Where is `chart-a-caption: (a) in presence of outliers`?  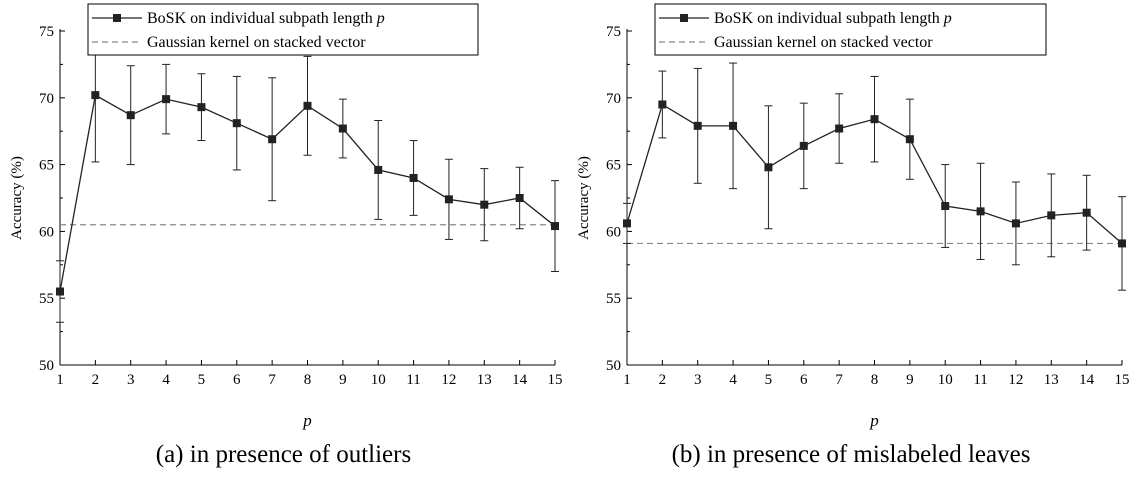
chart-a-caption: (a) in presence of outliers is located at coordinates (283, 454).